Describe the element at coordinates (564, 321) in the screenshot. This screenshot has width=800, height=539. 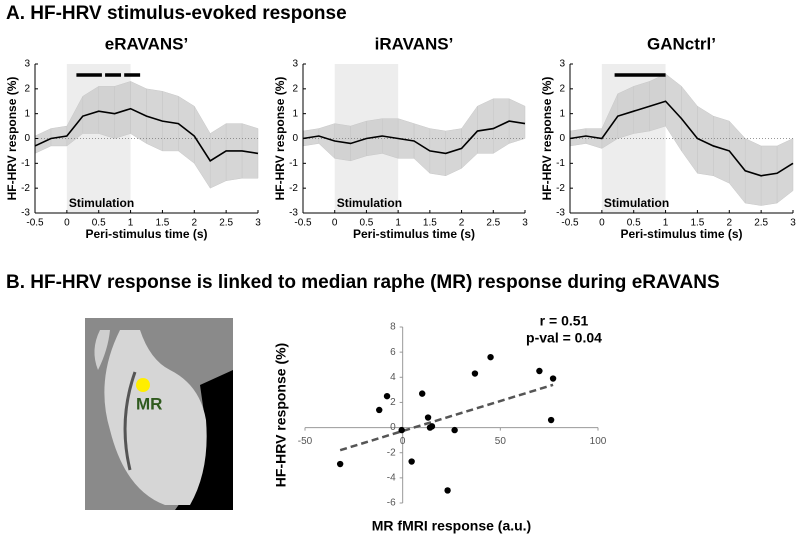
I see `annotation: r = 0.51` at that location.